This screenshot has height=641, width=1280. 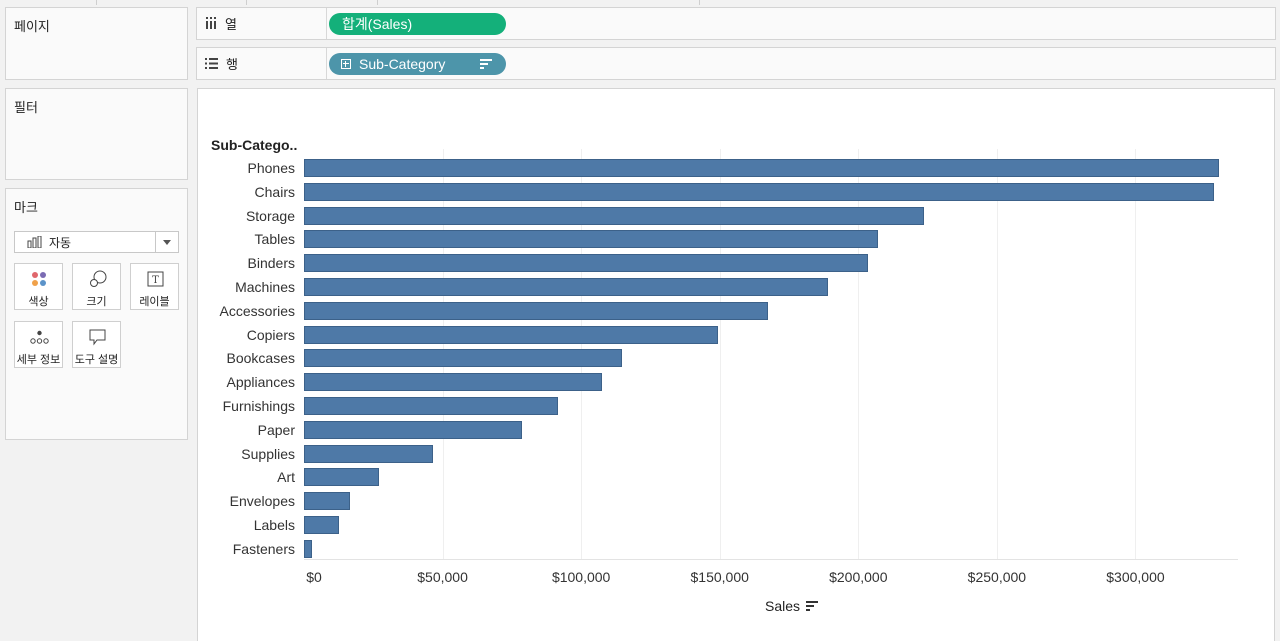 I want to click on category-label: Supplies, so click(x=268, y=453).